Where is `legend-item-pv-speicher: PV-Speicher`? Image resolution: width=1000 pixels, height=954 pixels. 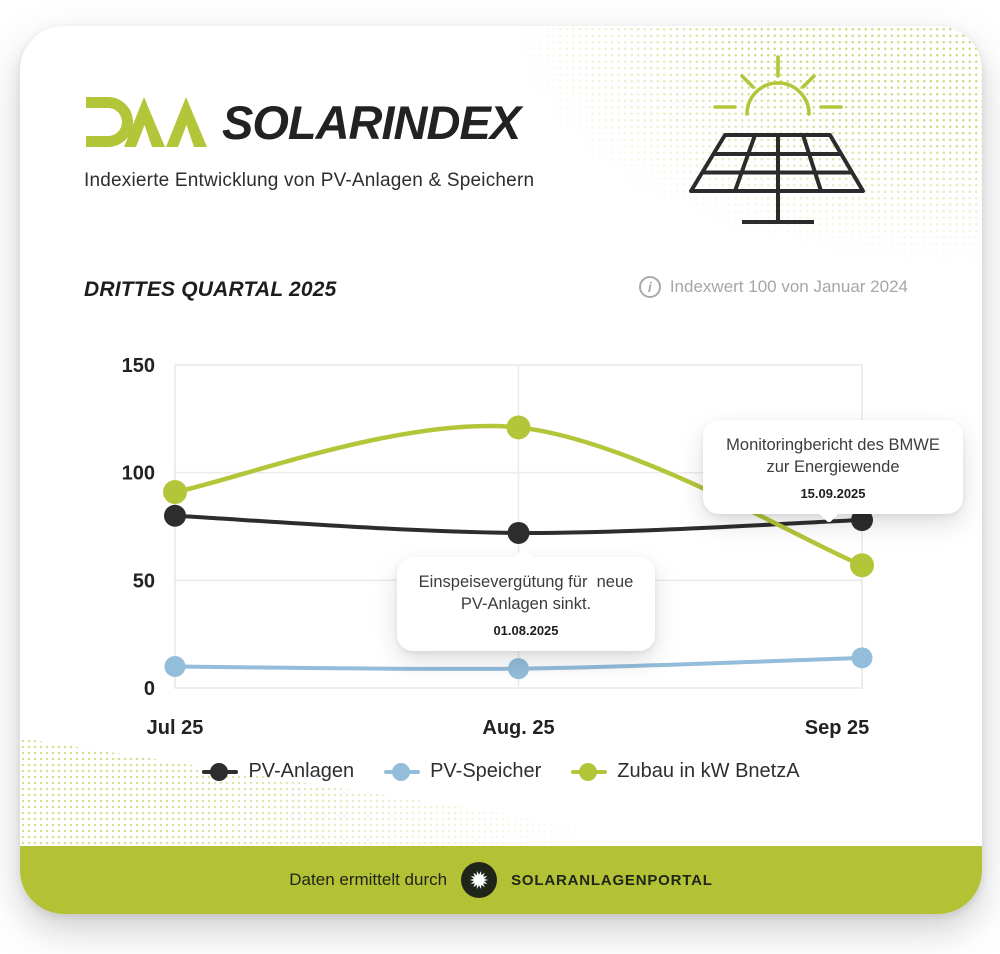
legend-item-pv-speicher: PV-Speicher is located at coordinates (462, 771).